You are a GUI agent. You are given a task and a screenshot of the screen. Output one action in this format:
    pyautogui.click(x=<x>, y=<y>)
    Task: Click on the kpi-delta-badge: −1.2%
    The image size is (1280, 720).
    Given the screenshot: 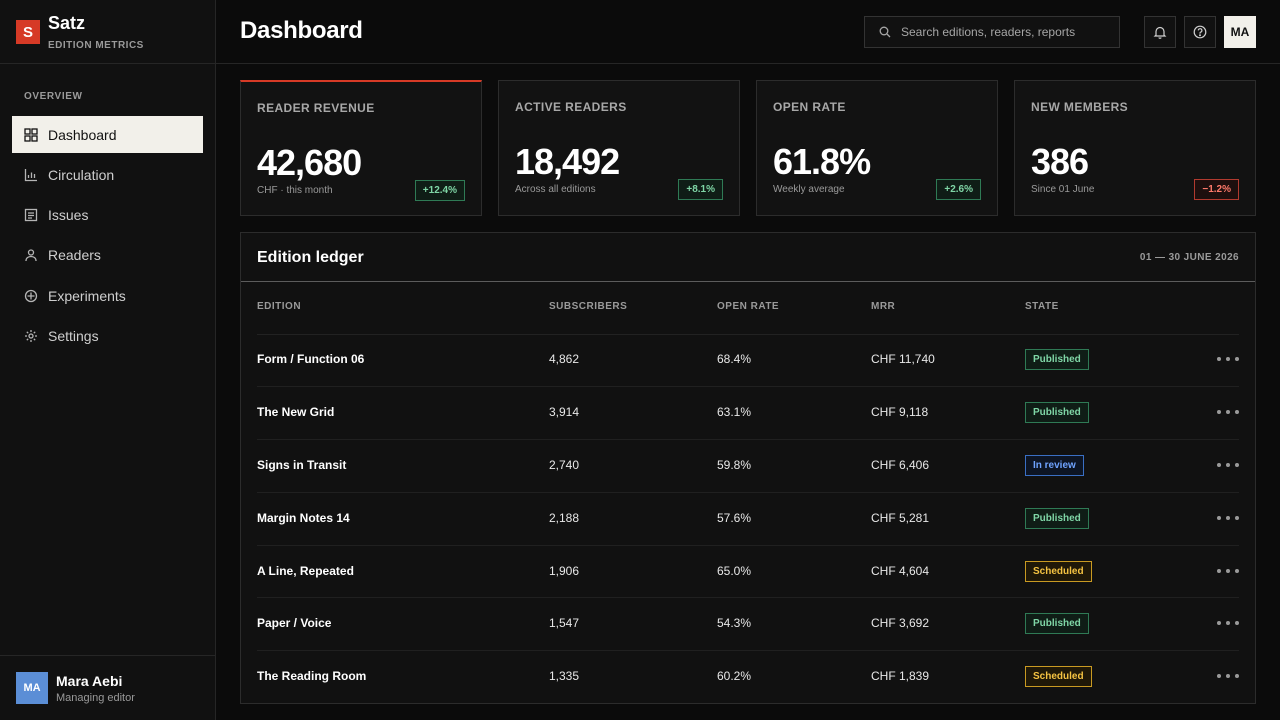 What is the action you would take?
    pyautogui.click(x=1216, y=189)
    